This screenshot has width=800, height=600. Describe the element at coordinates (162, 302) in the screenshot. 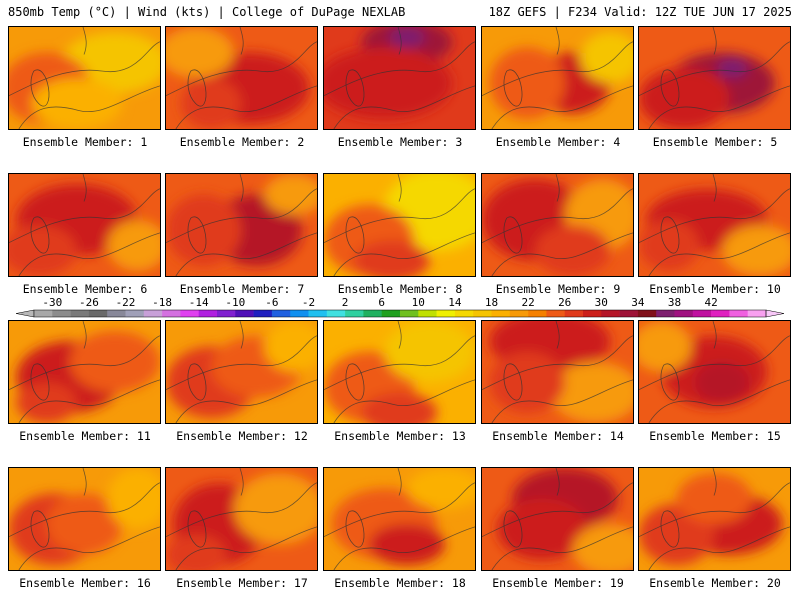

I see `colorbar-tick-label: -18` at that location.